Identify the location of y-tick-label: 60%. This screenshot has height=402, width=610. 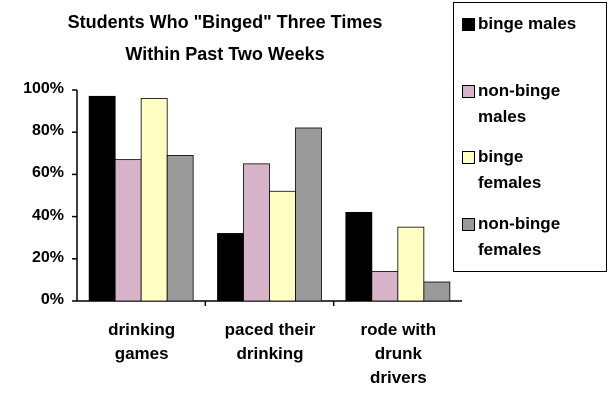
(47, 173).